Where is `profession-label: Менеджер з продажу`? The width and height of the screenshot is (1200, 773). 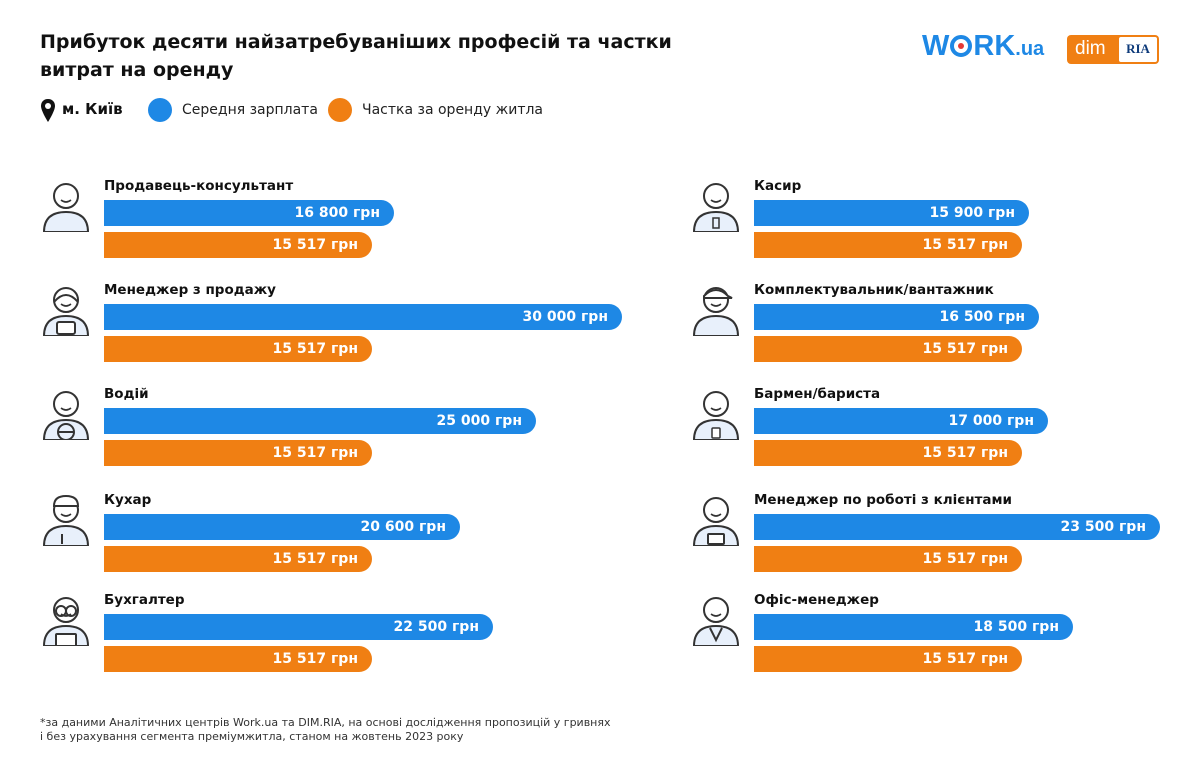 profession-label: Менеджер з продажу is located at coordinates (190, 290).